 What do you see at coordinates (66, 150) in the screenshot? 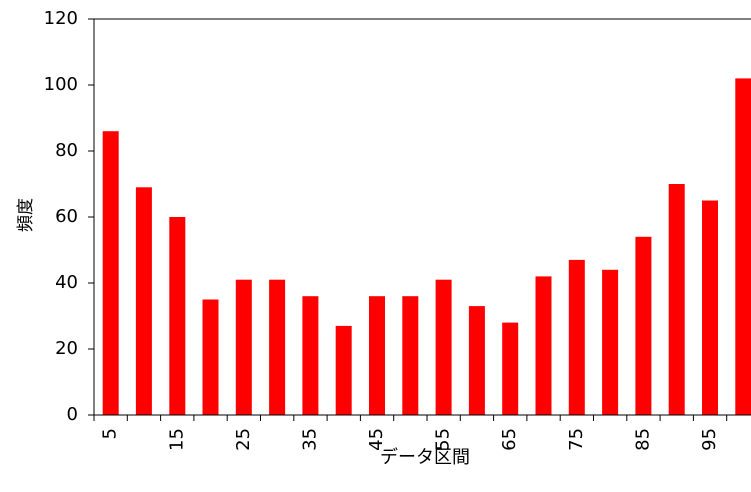
I see `y-tick-label-80: 80` at bounding box center [66, 150].